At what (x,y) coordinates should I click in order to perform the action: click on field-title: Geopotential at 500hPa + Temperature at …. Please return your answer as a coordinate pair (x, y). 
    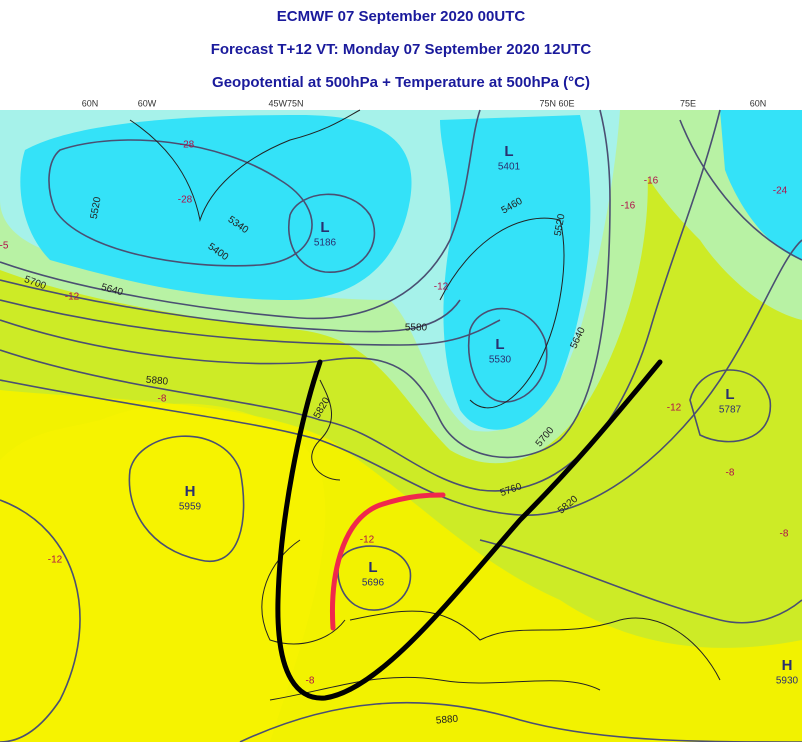
    Looking at the image, I should click on (401, 82).